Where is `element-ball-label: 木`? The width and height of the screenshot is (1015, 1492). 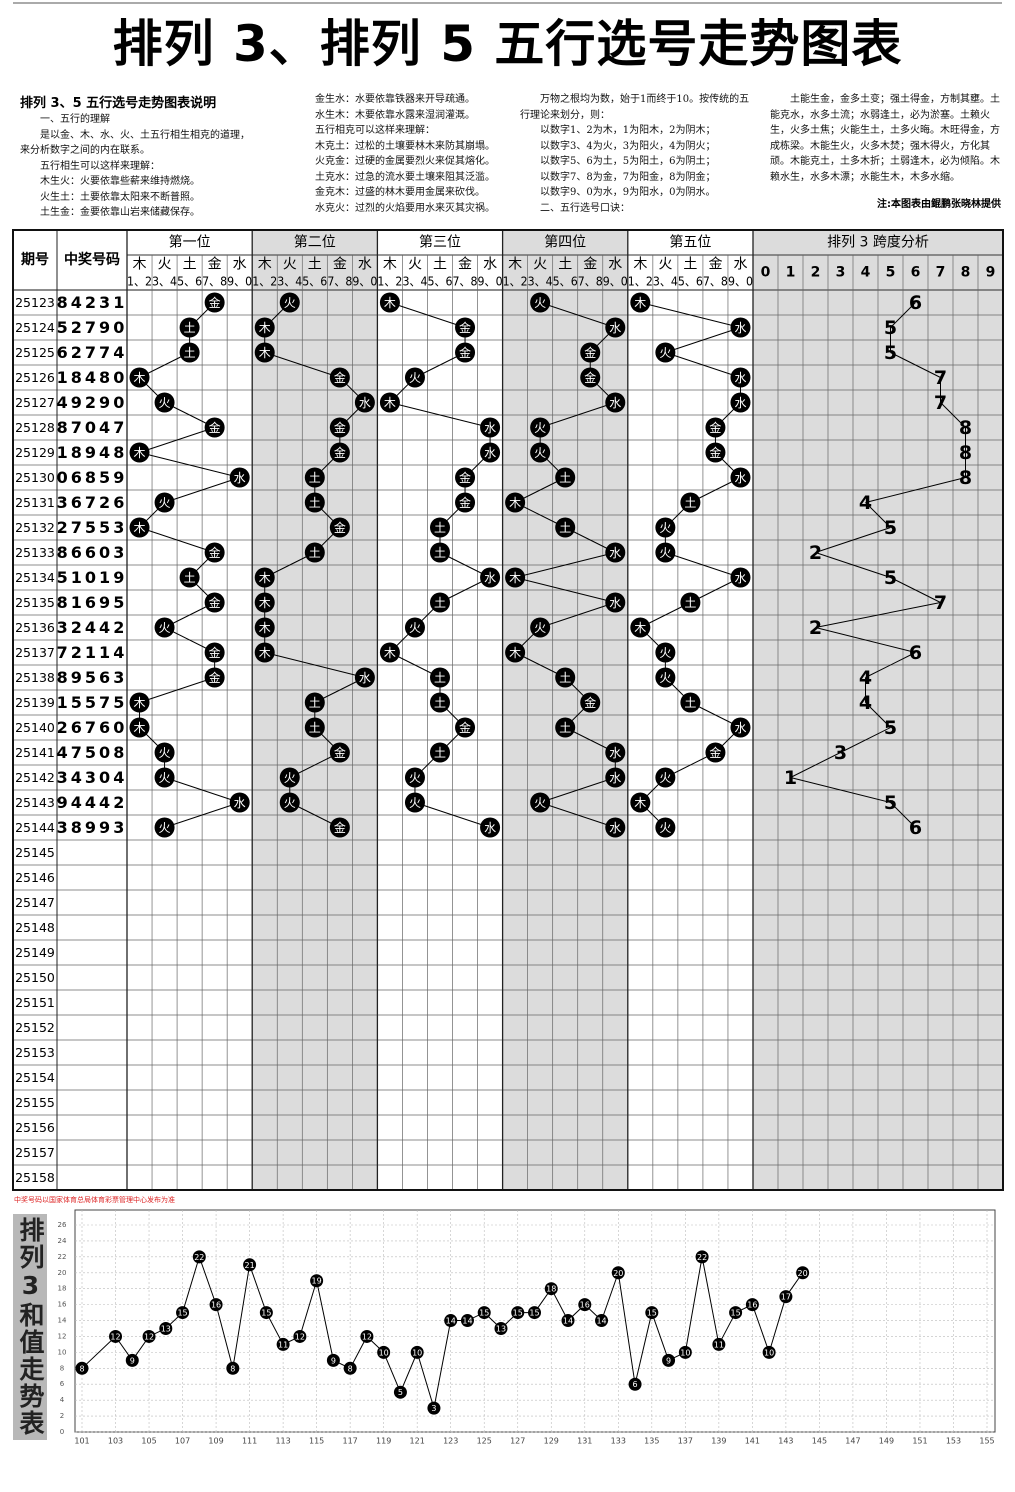 element-ball-label: 木 is located at coordinates (265, 578).